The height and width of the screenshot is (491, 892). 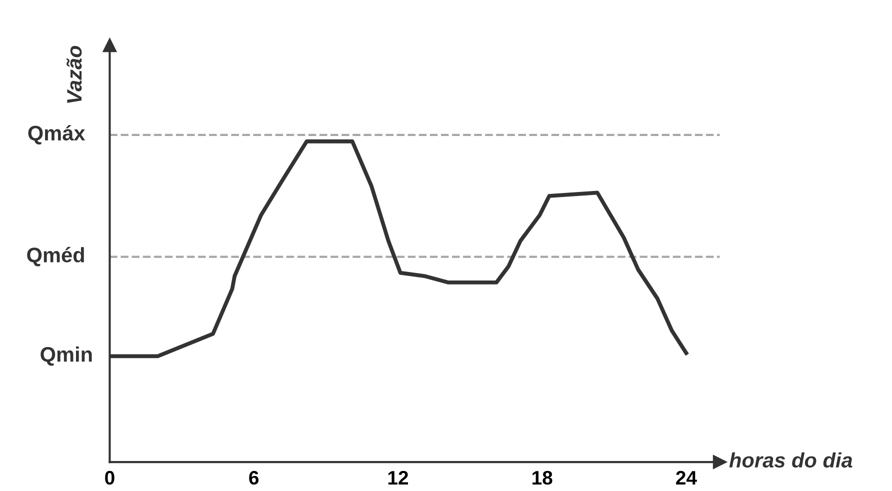 What do you see at coordinates (686, 477) in the screenshot?
I see `x-tick-label: 24` at bounding box center [686, 477].